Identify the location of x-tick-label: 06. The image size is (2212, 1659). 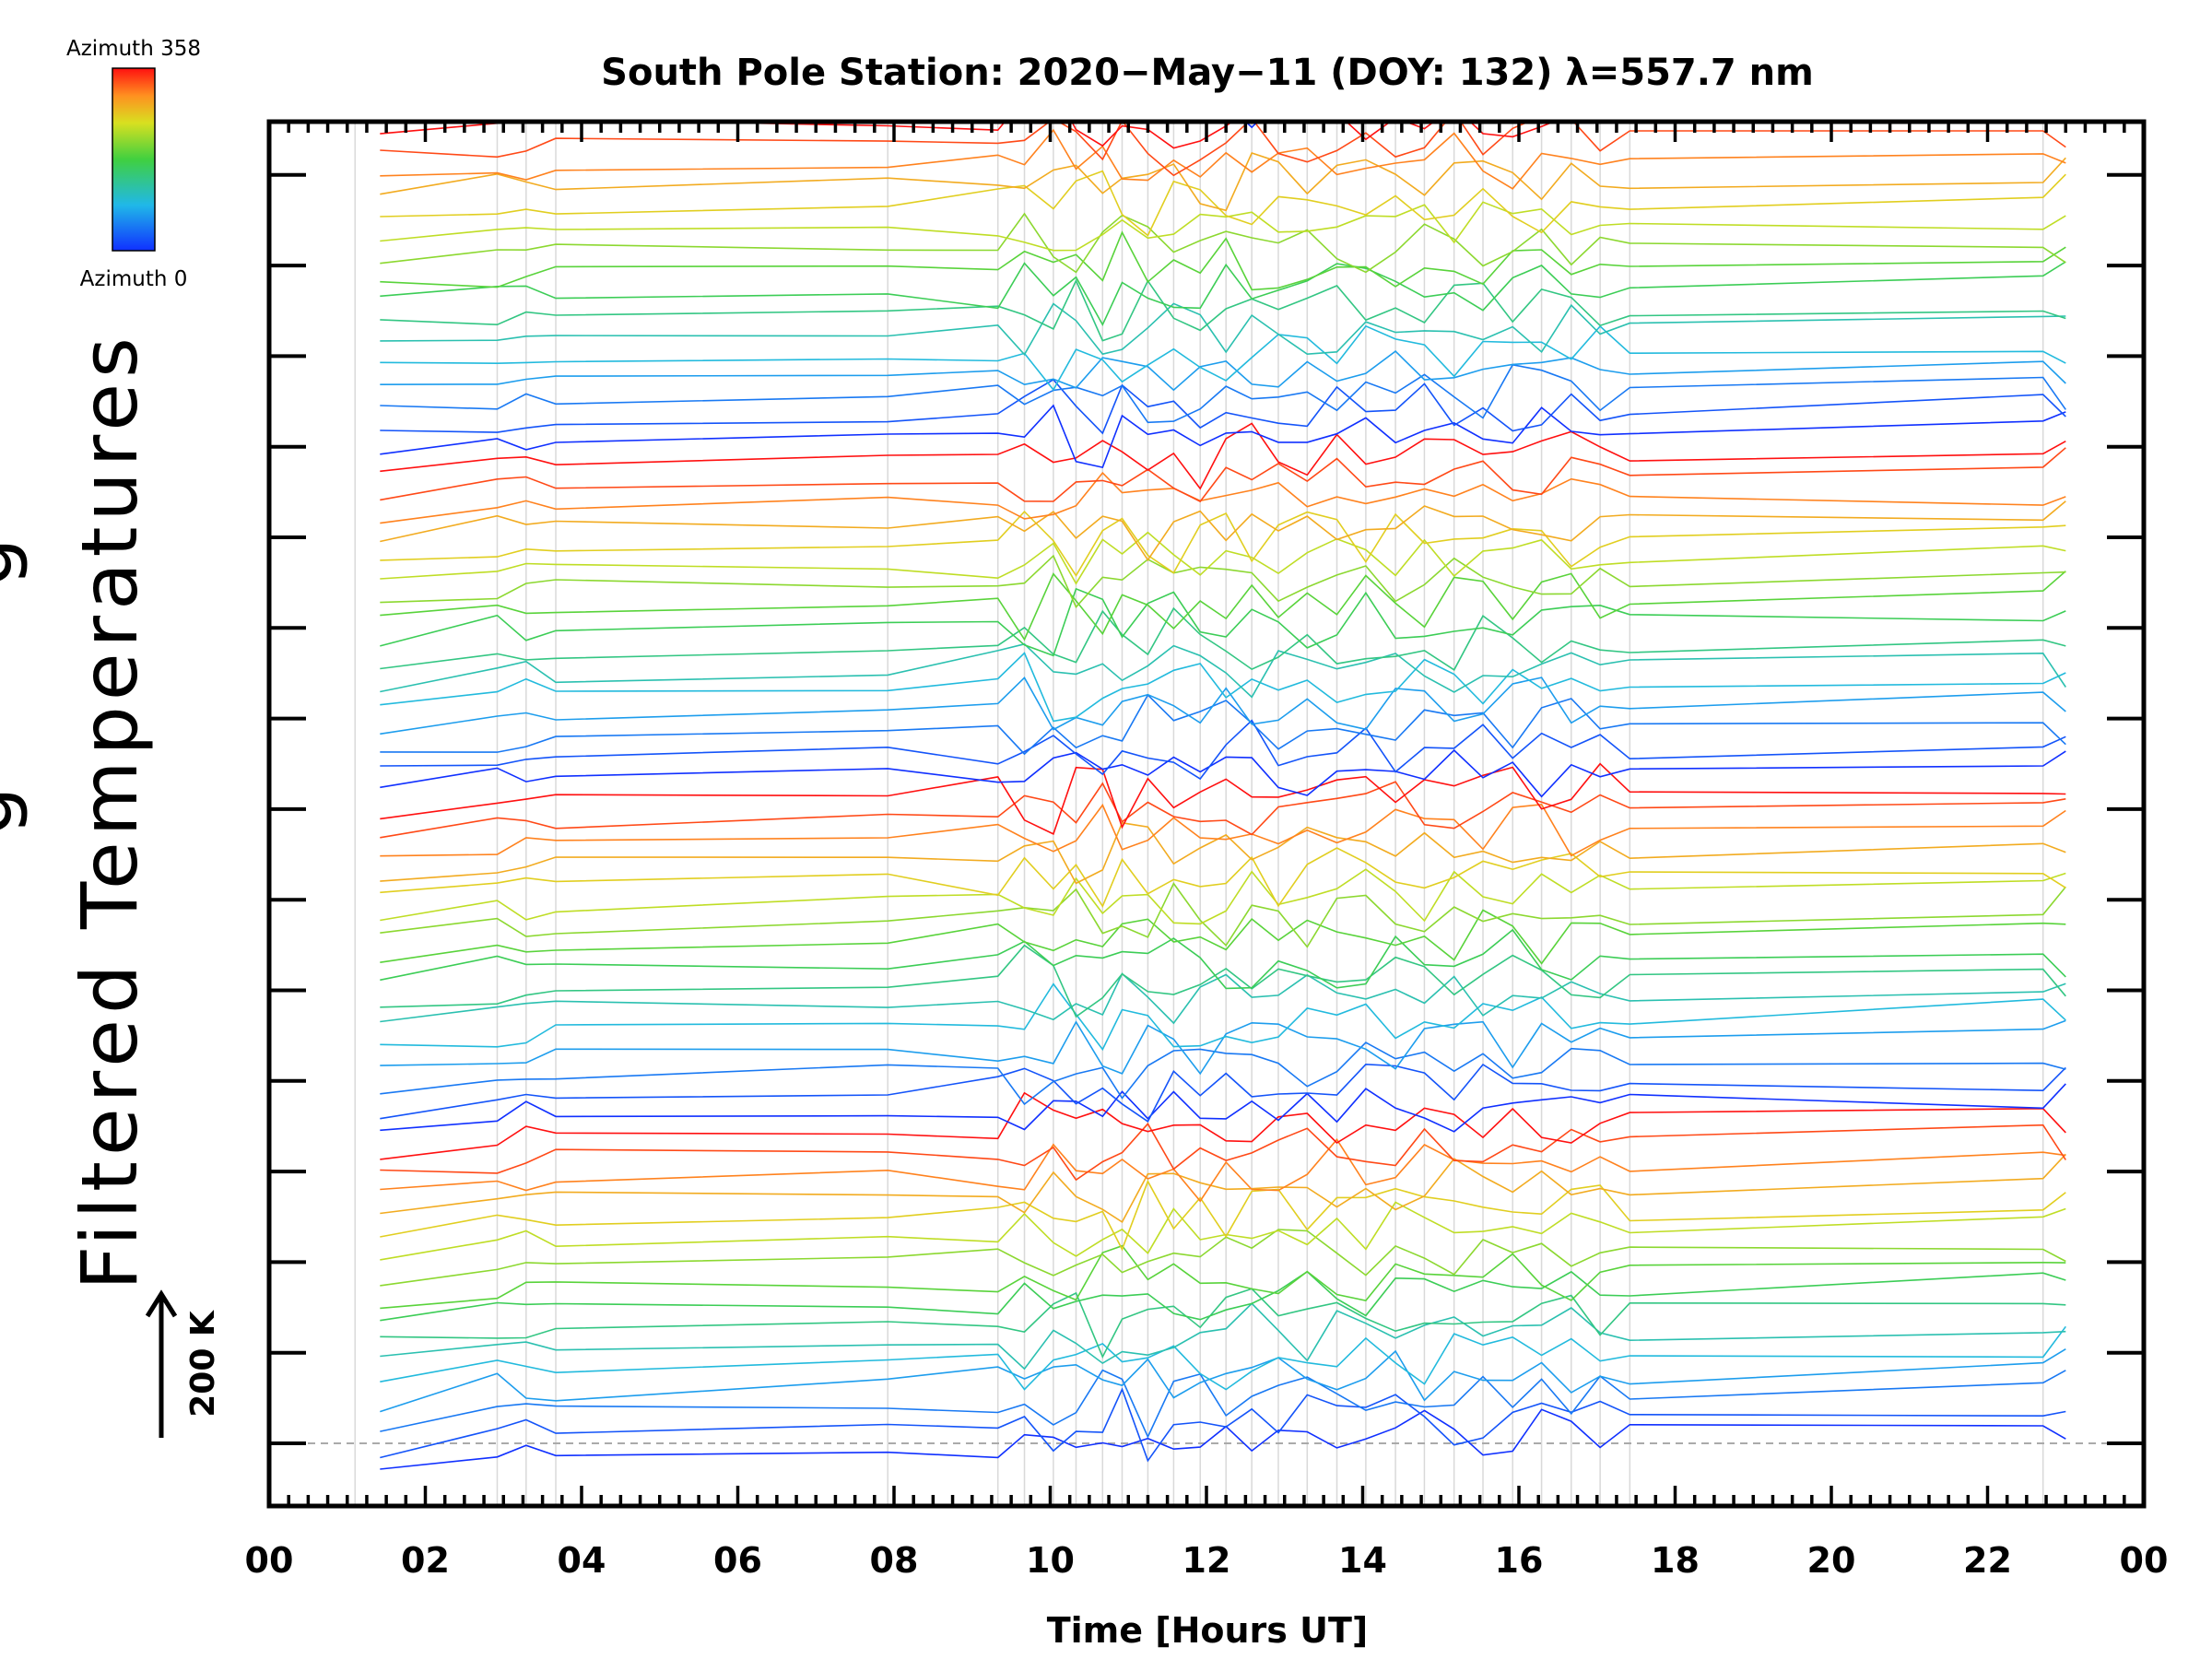
(737, 1560).